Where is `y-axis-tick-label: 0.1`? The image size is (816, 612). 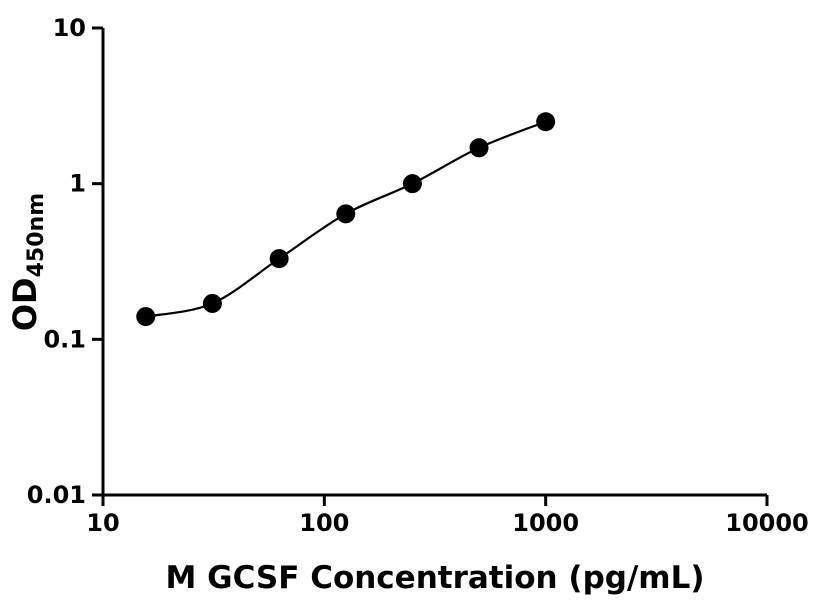
y-axis-tick-label: 0.1 is located at coordinates (64, 339).